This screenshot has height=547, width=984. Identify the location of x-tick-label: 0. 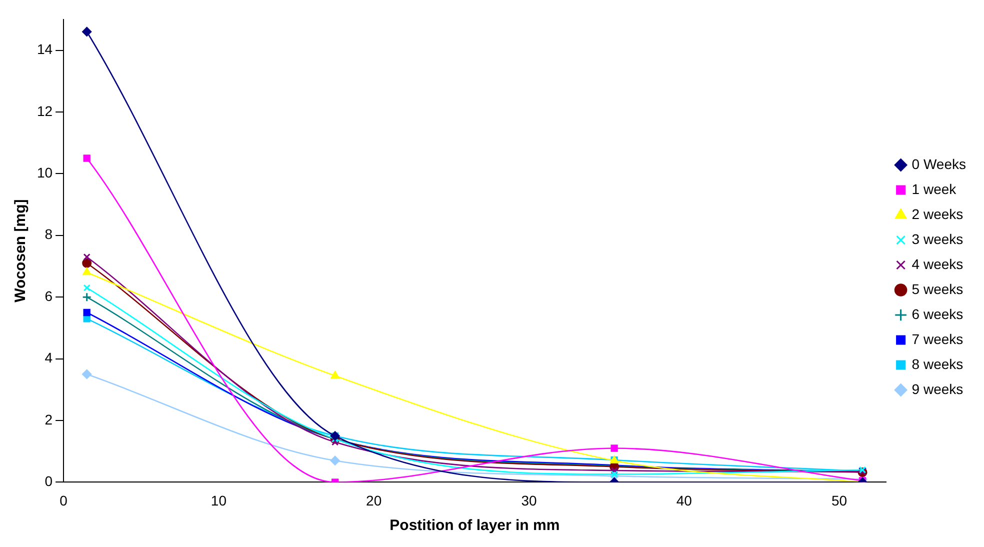
(64, 500).